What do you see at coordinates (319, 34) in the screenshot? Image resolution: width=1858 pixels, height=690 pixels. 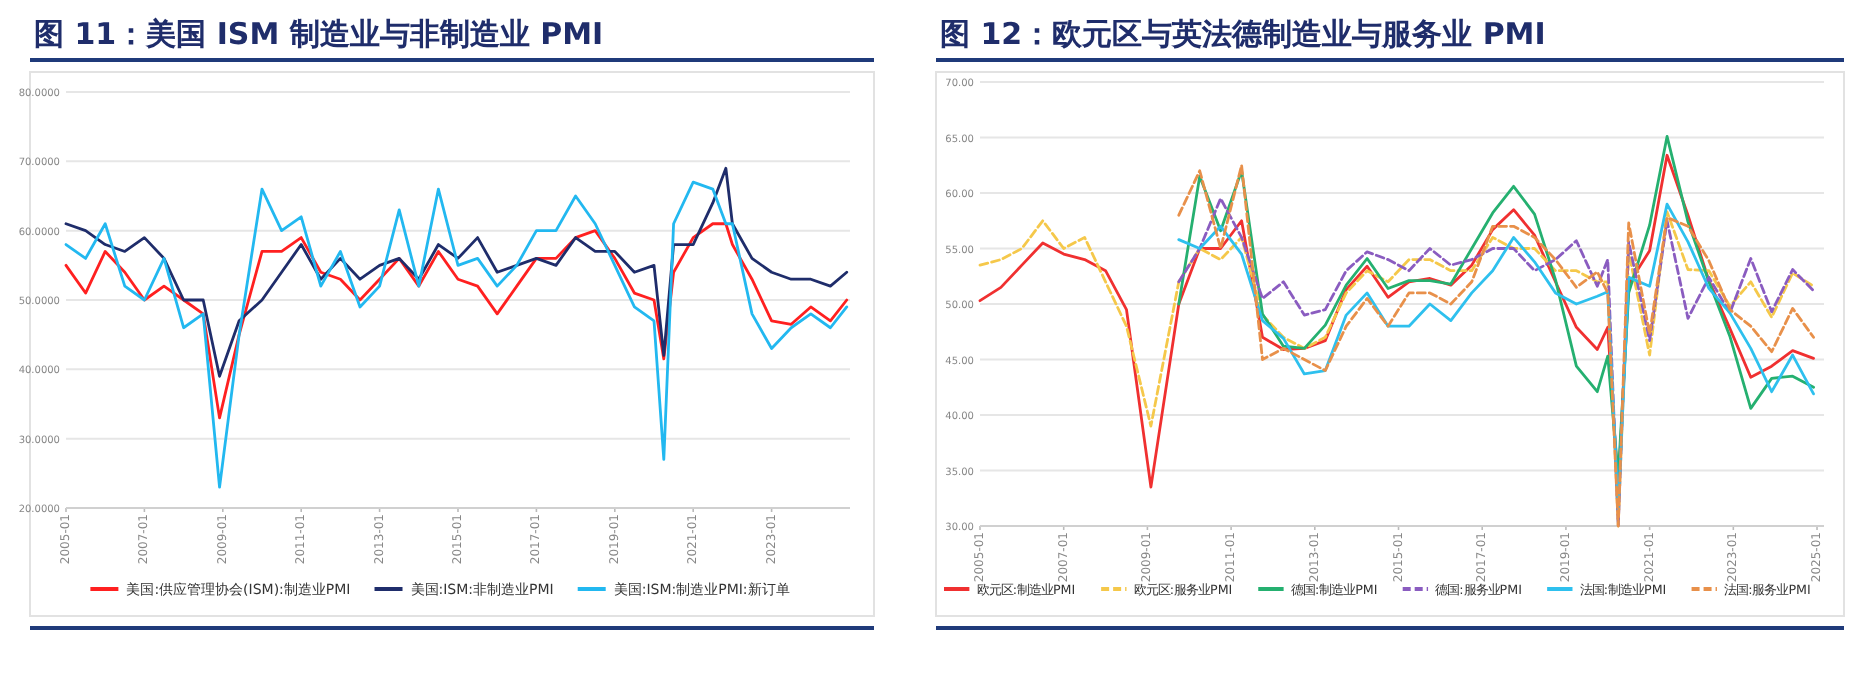 I see `chart-title: 图 11：美国 ISM 制造业与非制造业 PMI` at bounding box center [319, 34].